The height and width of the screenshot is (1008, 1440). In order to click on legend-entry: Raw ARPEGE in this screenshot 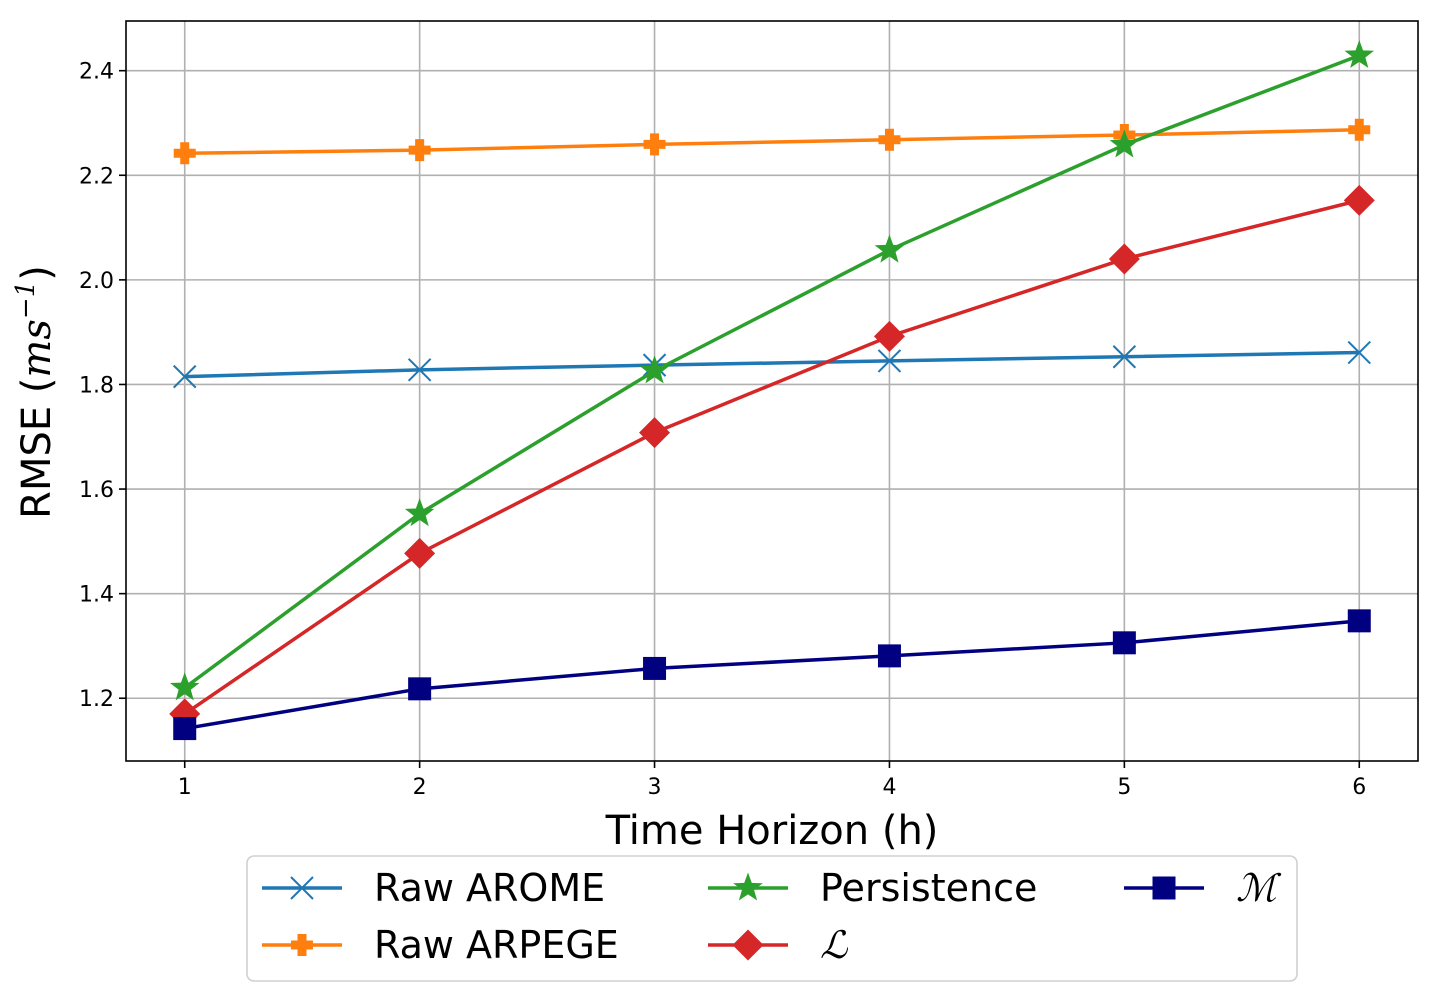, I will do `click(440, 945)`.